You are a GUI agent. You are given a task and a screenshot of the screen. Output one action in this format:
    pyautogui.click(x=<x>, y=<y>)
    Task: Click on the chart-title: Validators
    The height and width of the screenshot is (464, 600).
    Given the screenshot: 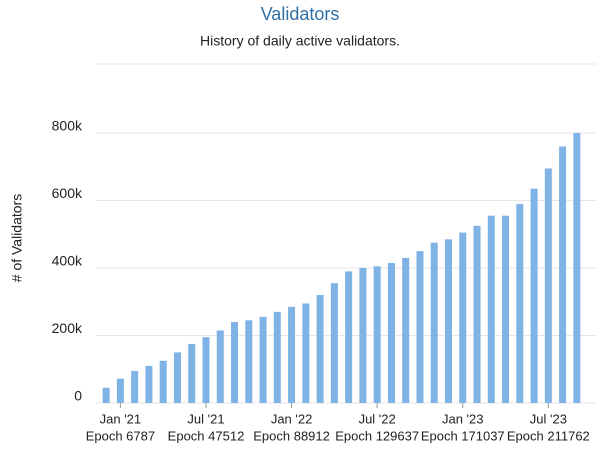 What is the action you would take?
    pyautogui.click(x=300, y=14)
    